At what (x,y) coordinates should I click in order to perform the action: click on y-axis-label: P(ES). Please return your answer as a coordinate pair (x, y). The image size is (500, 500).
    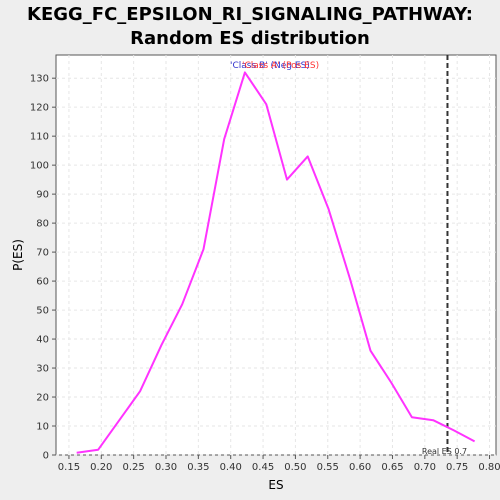
    Looking at the image, I should click on (18, 255).